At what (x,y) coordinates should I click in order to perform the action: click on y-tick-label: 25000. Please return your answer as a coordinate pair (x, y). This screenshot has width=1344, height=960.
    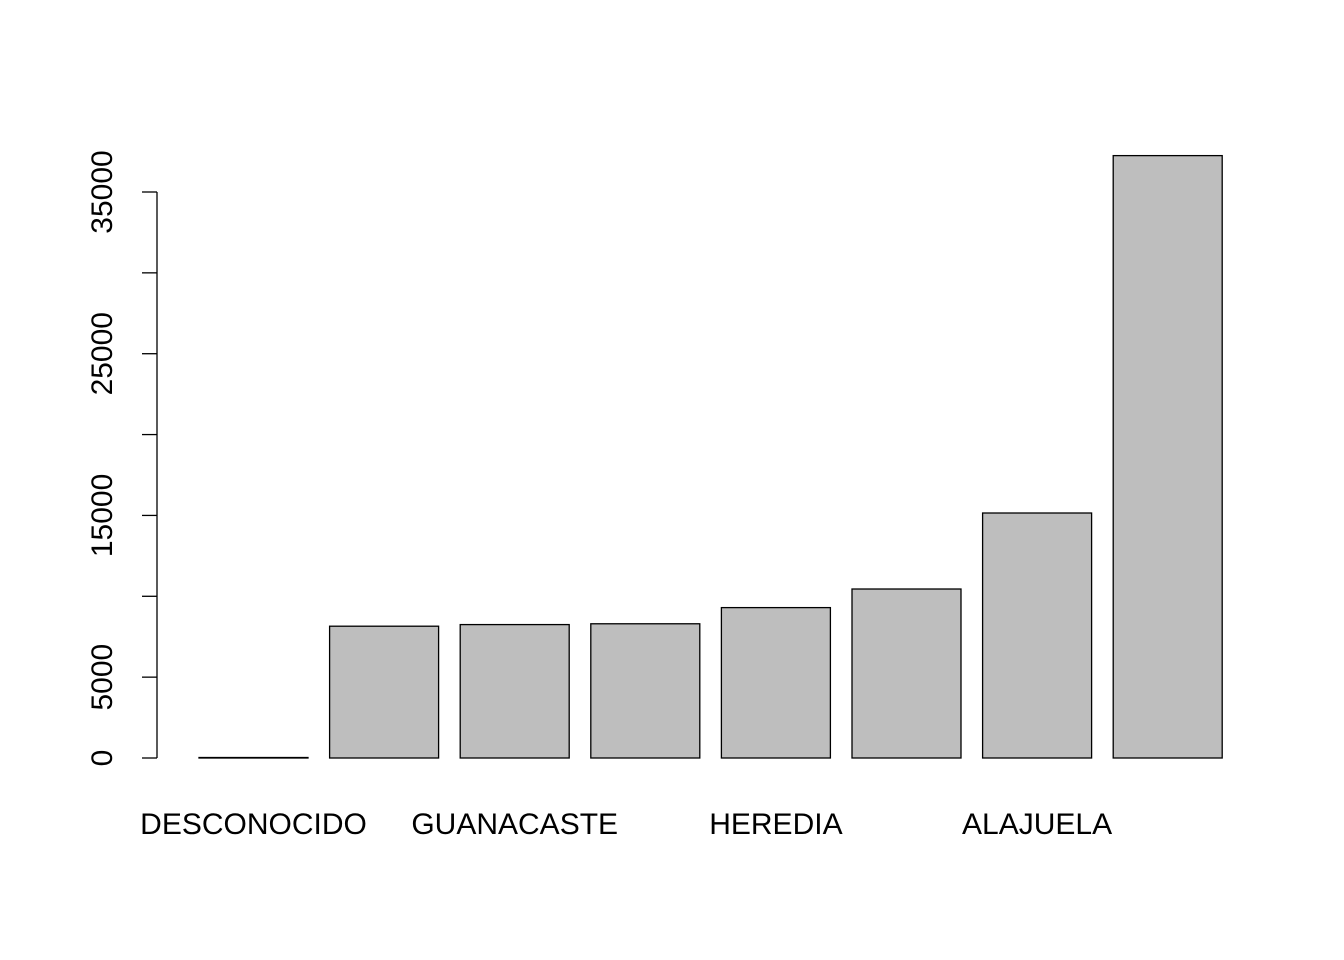
    Looking at the image, I should click on (102, 353).